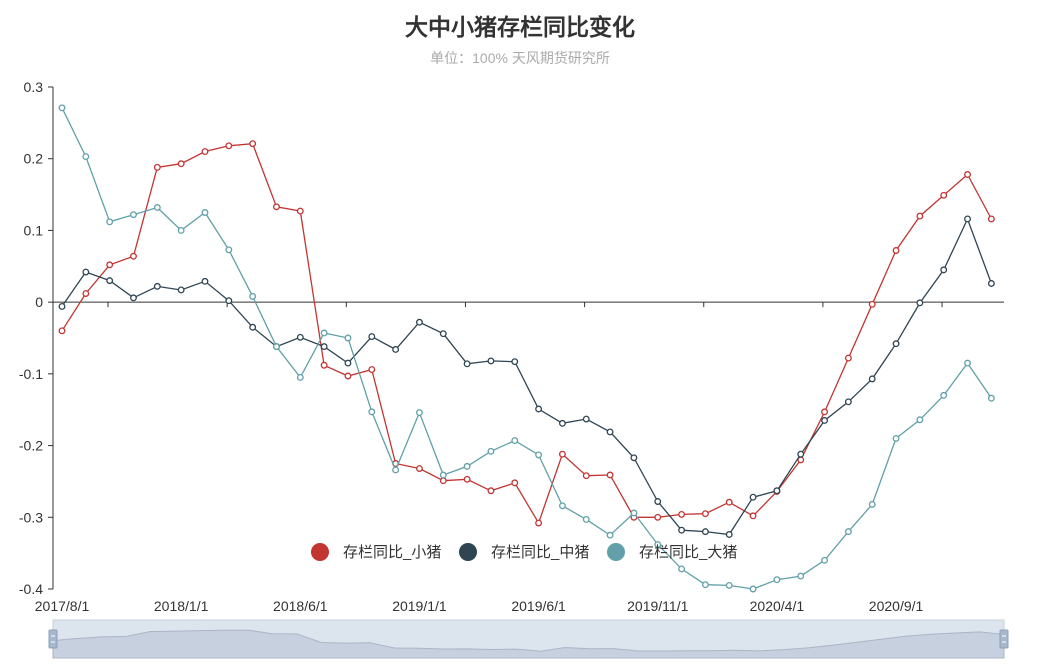 This screenshot has height=669, width=1040. I want to click on legend-item-3: 存栏同比_大猪, so click(672, 552).